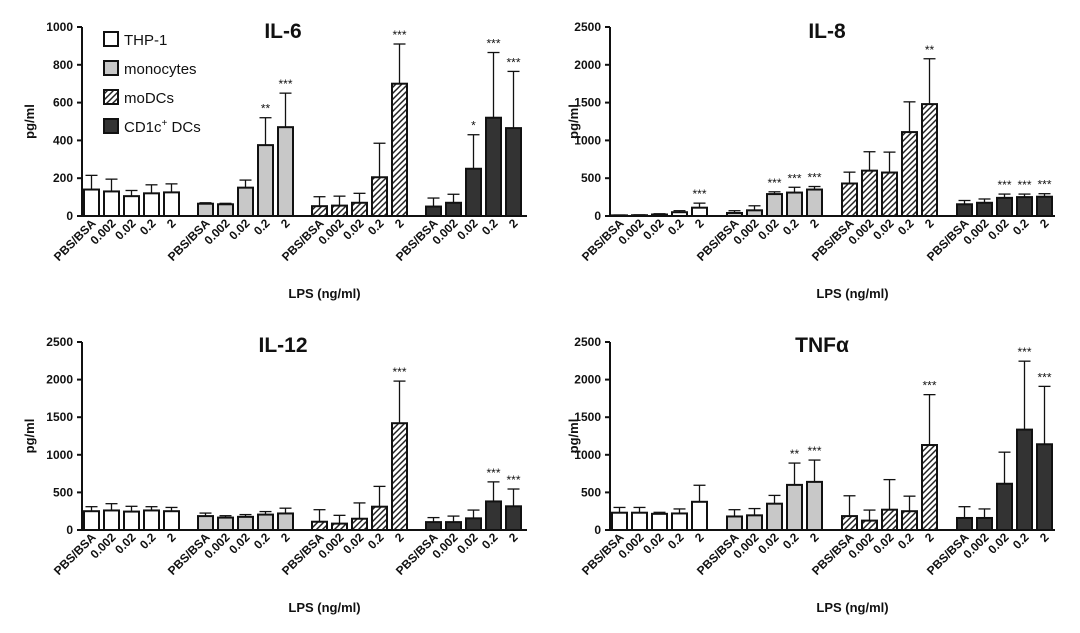 The height and width of the screenshot is (633, 1080). Describe the element at coordinates (63, 140) in the screenshot. I see `y-tick-label: 400` at that location.